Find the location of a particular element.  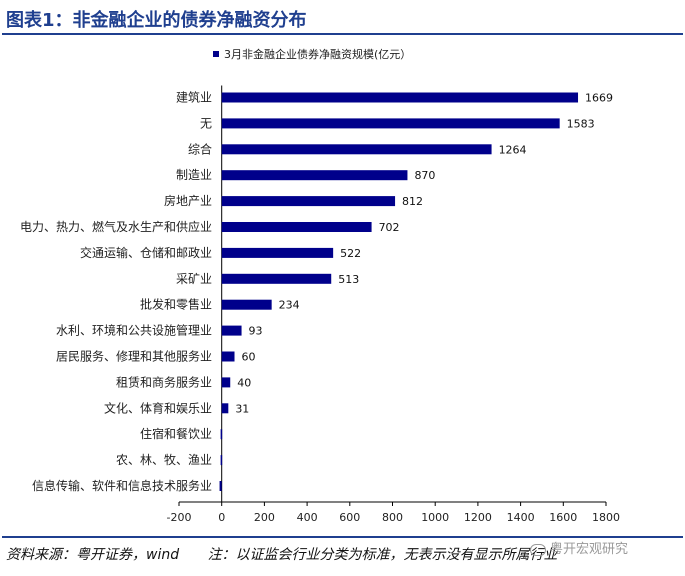

data-label-2: 1264 is located at coordinates (513, 149).